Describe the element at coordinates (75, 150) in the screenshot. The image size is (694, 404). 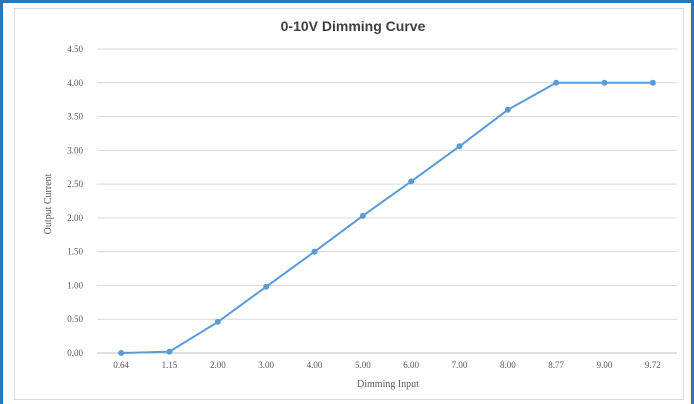
I see `y-tick-label: 3.00` at that location.